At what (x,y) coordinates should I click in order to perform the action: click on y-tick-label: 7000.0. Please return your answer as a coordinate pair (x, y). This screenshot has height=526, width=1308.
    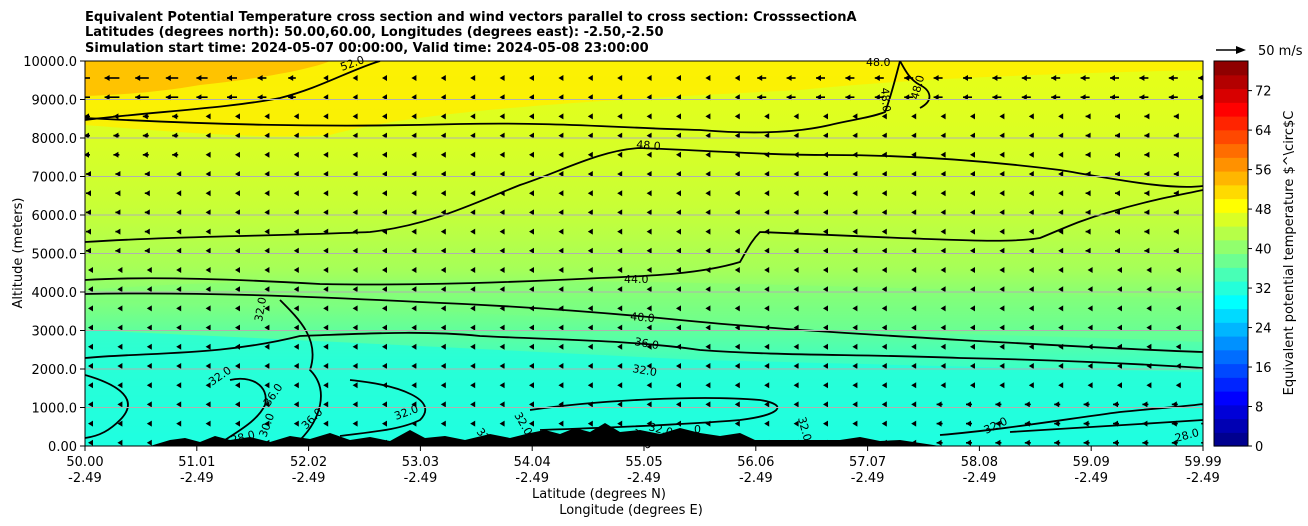
    Looking at the image, I should click on (55, 178).